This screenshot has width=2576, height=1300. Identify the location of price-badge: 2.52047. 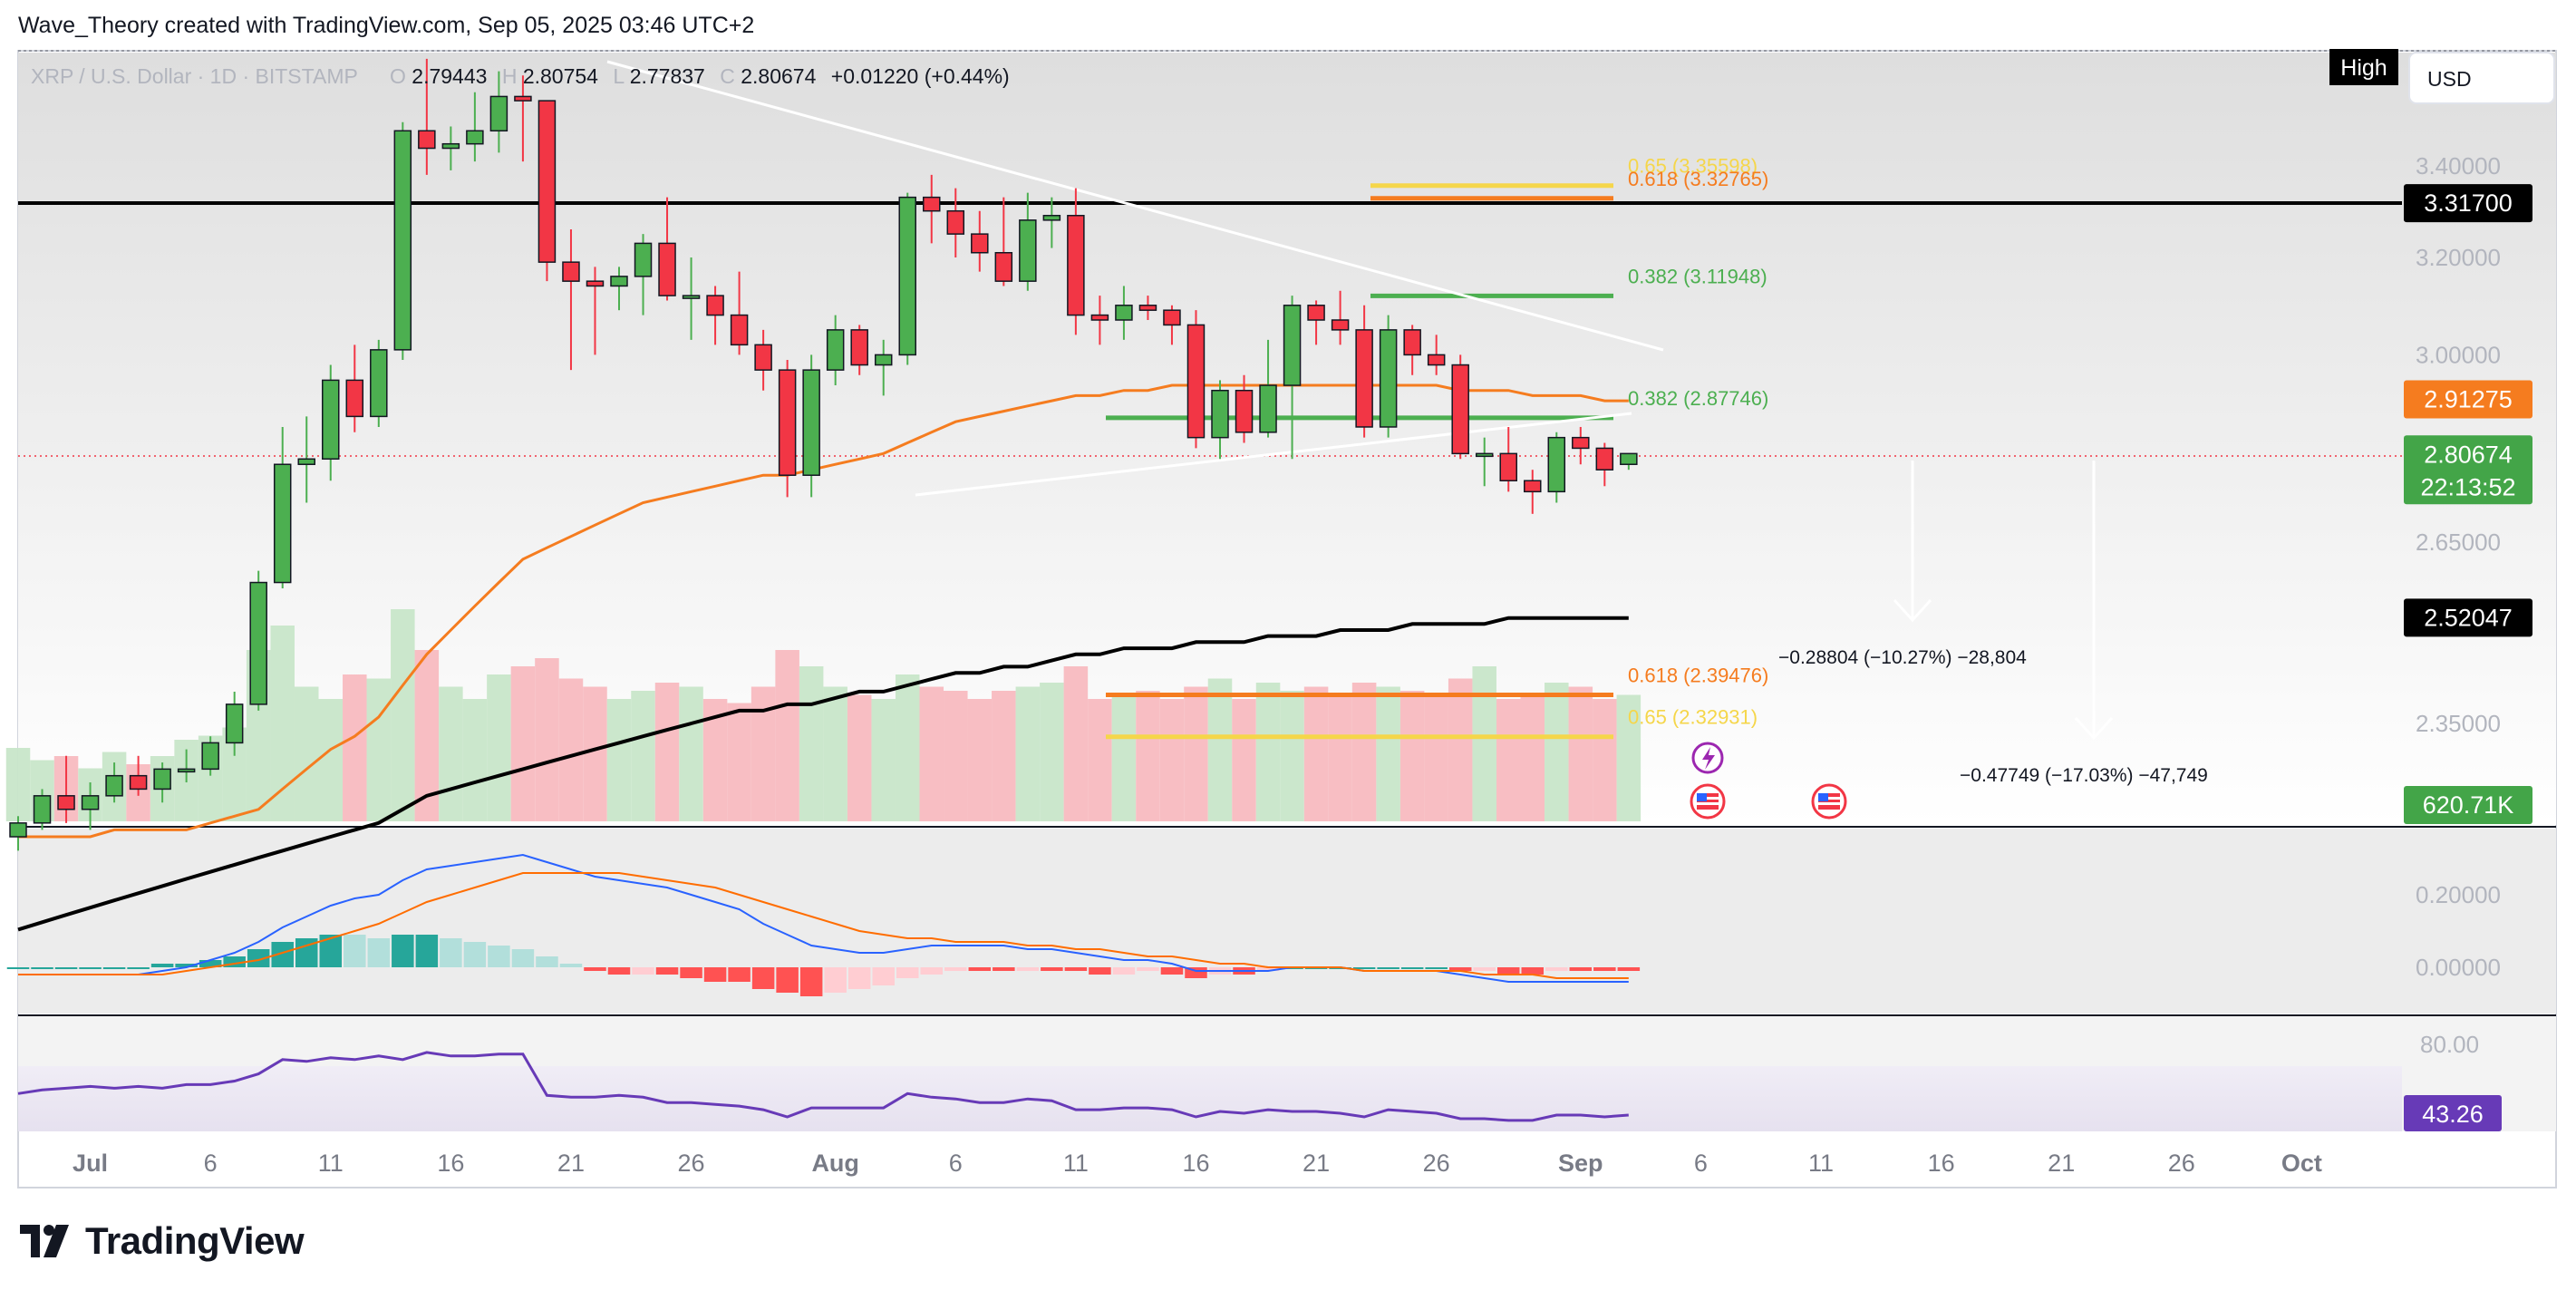
(2468, 617).